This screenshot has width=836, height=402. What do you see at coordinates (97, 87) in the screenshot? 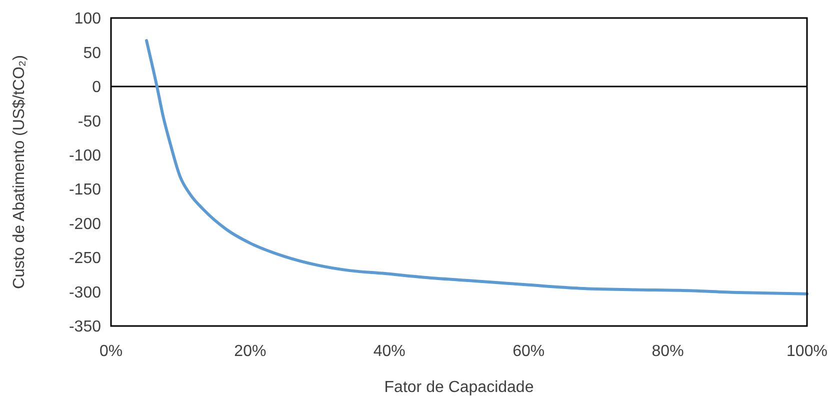
I see `y-tick-label: 0` at bounding box center [97, 87].